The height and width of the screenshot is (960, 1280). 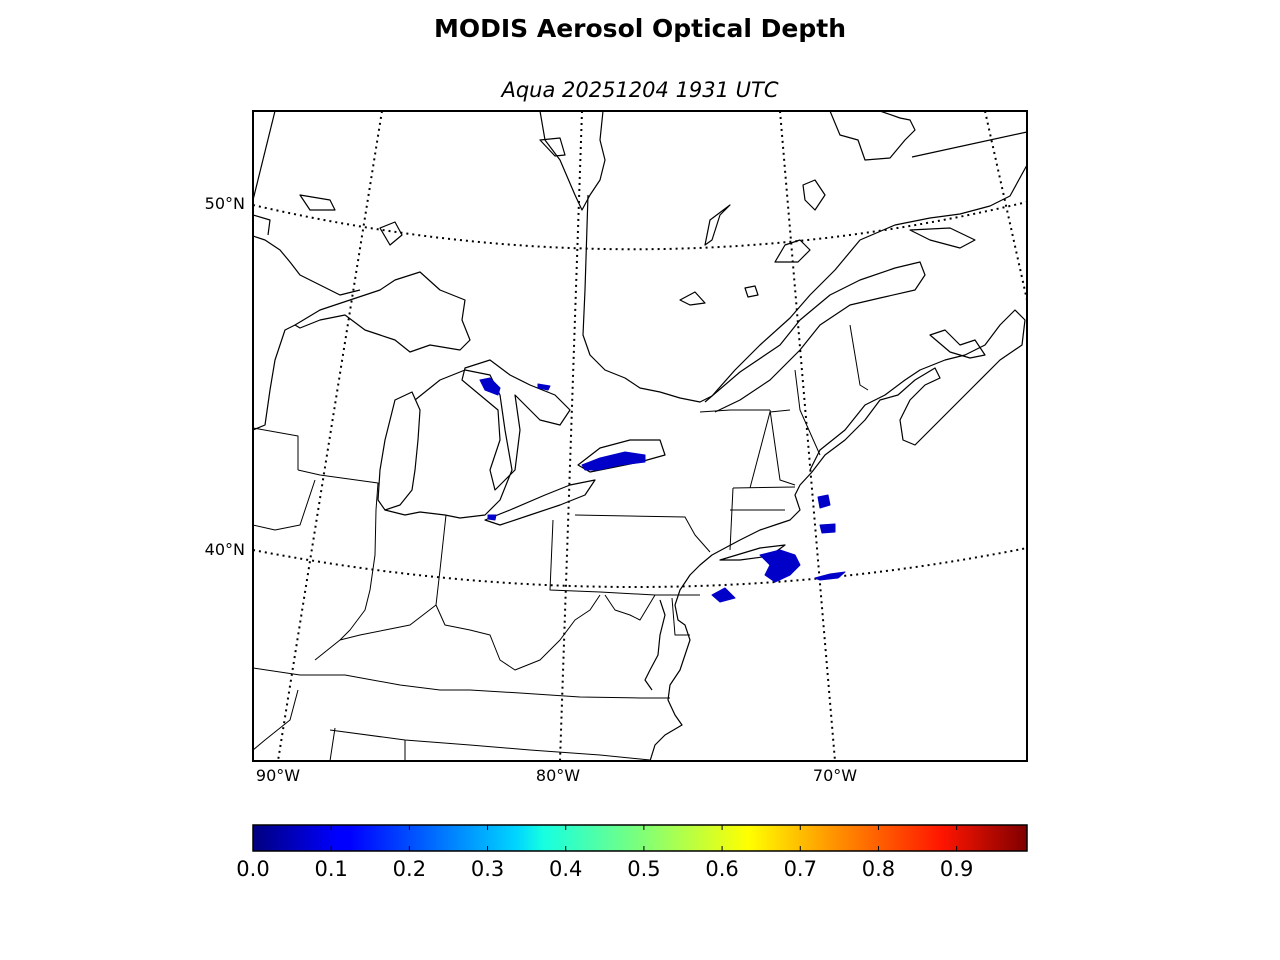 I want to click on parallel-40n, so click(x=640, y=567).